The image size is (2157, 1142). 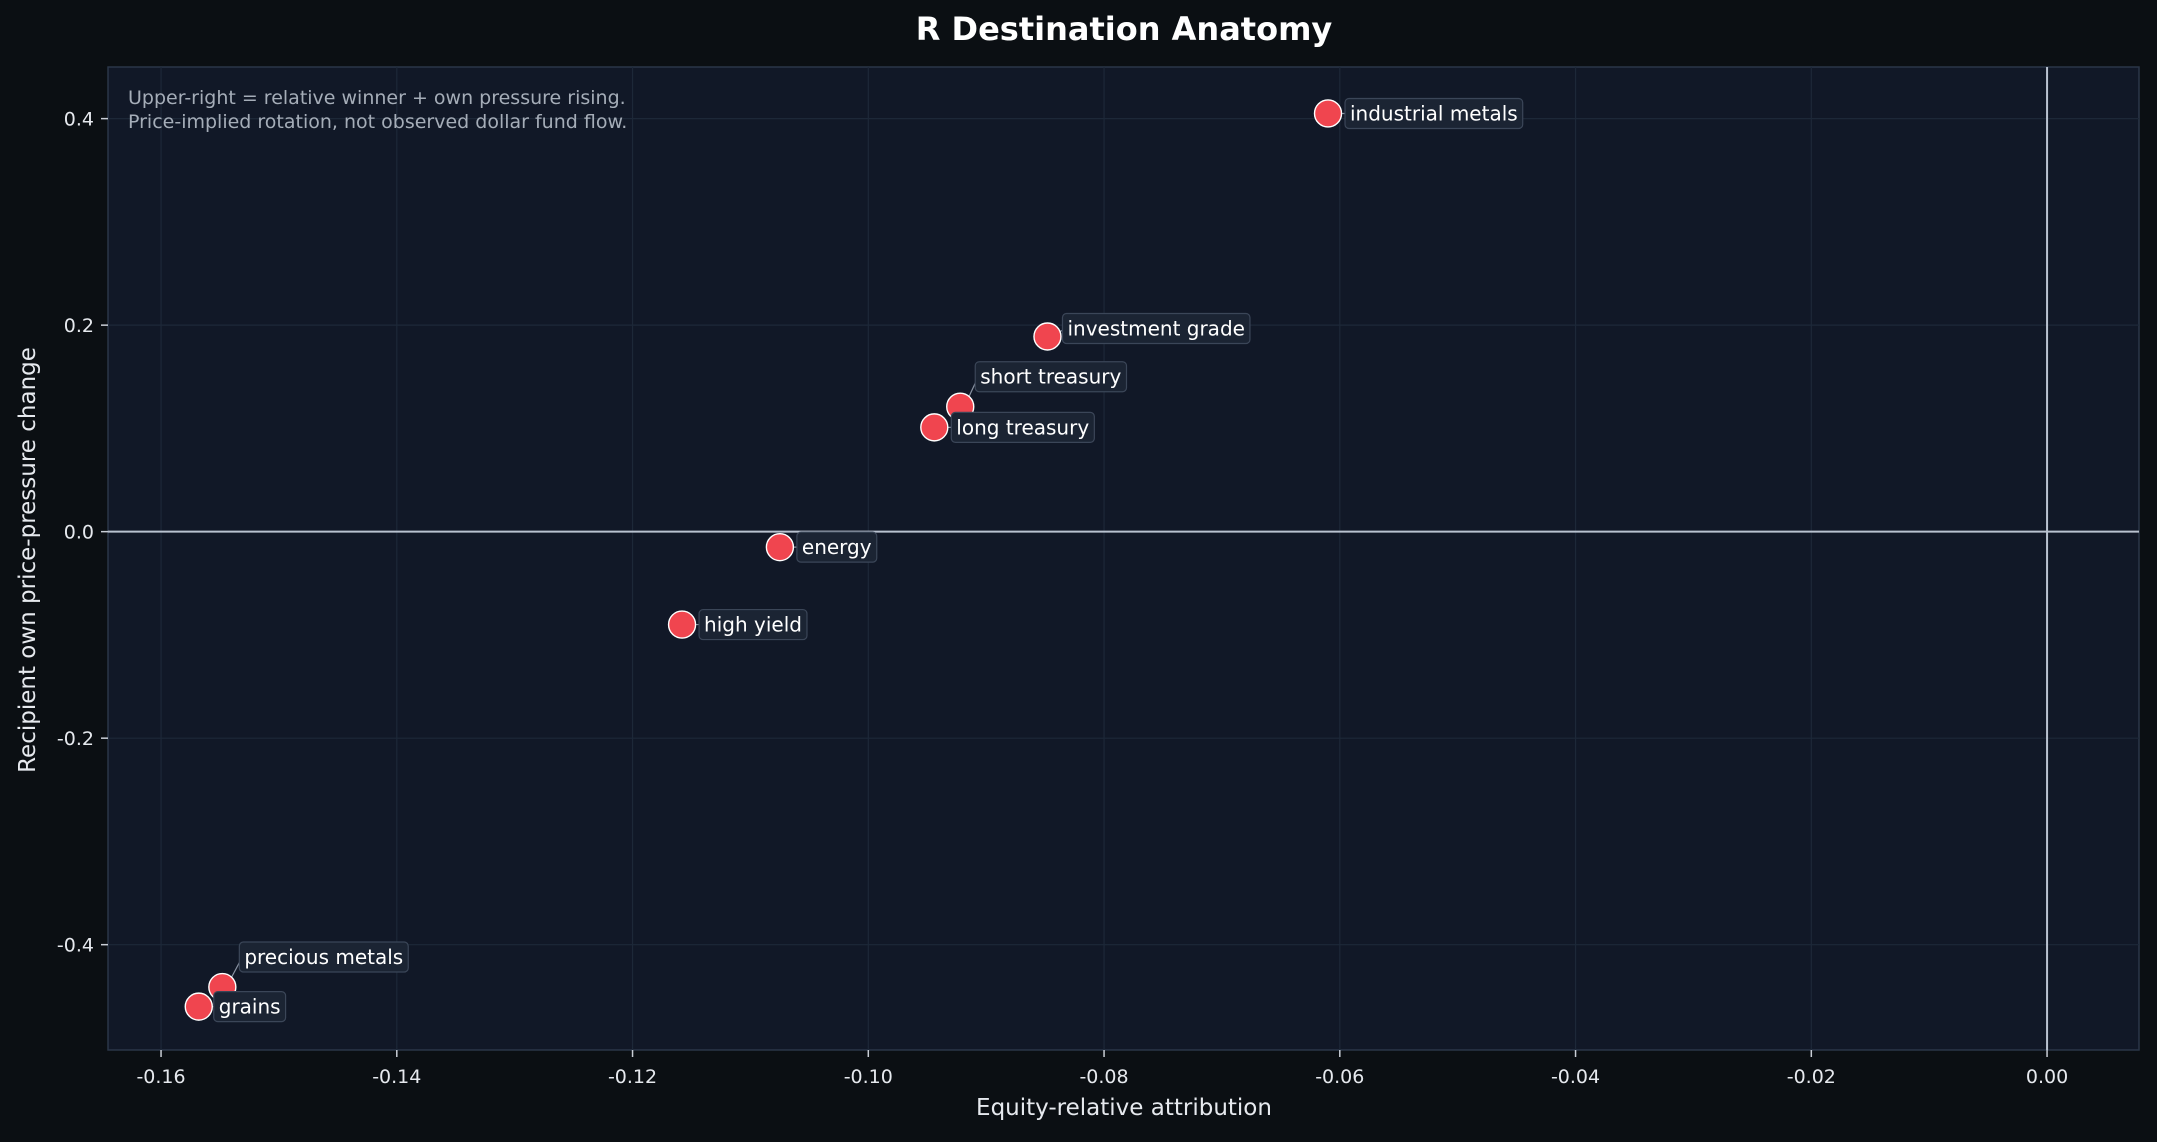 I want to click on point-label: grains, so click(x=250, y=1007).